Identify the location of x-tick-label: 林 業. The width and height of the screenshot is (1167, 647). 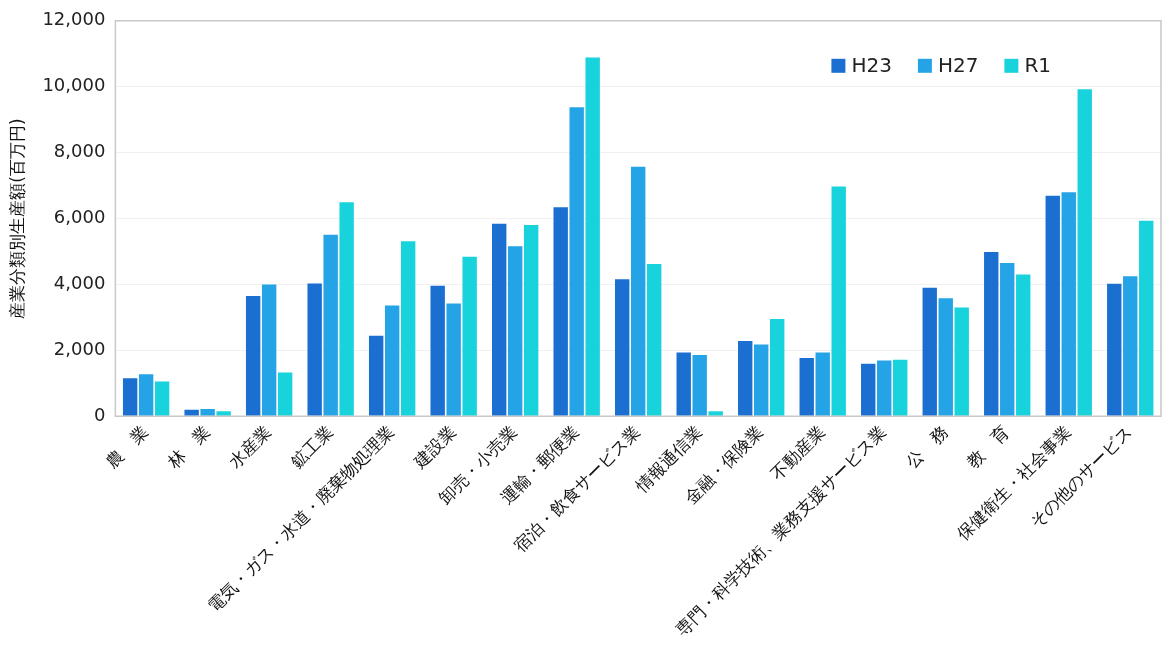
(188, 447).